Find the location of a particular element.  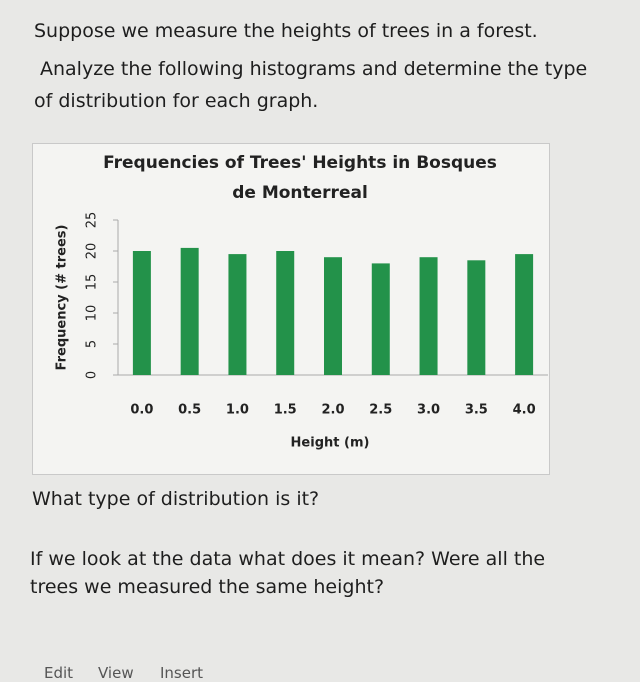

y-tick-label: 25 is located at coordinates (92, 220).